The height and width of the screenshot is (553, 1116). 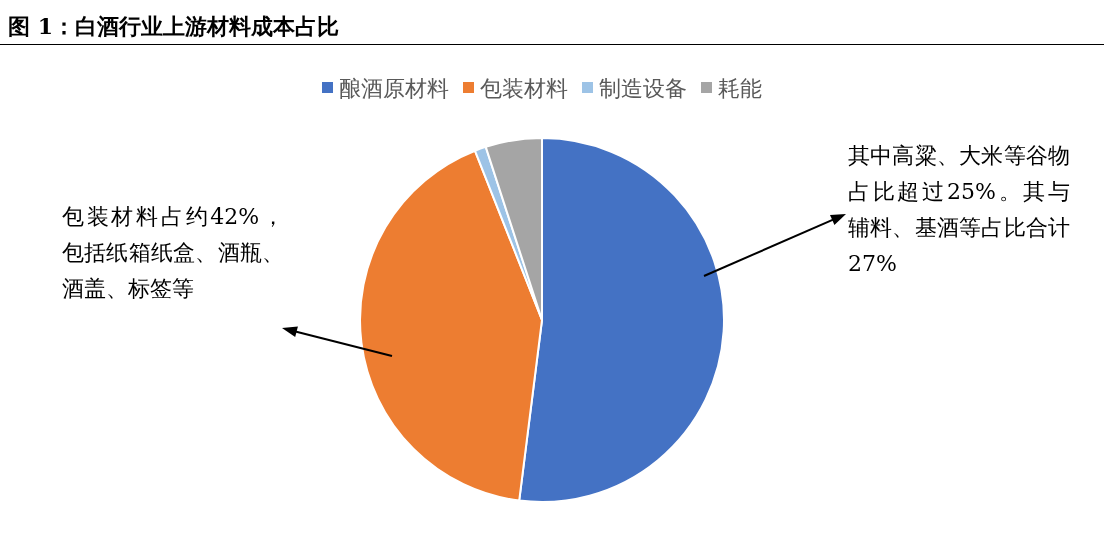 I want to click on legend-label: 制造设备, so click(x=643, y=88).